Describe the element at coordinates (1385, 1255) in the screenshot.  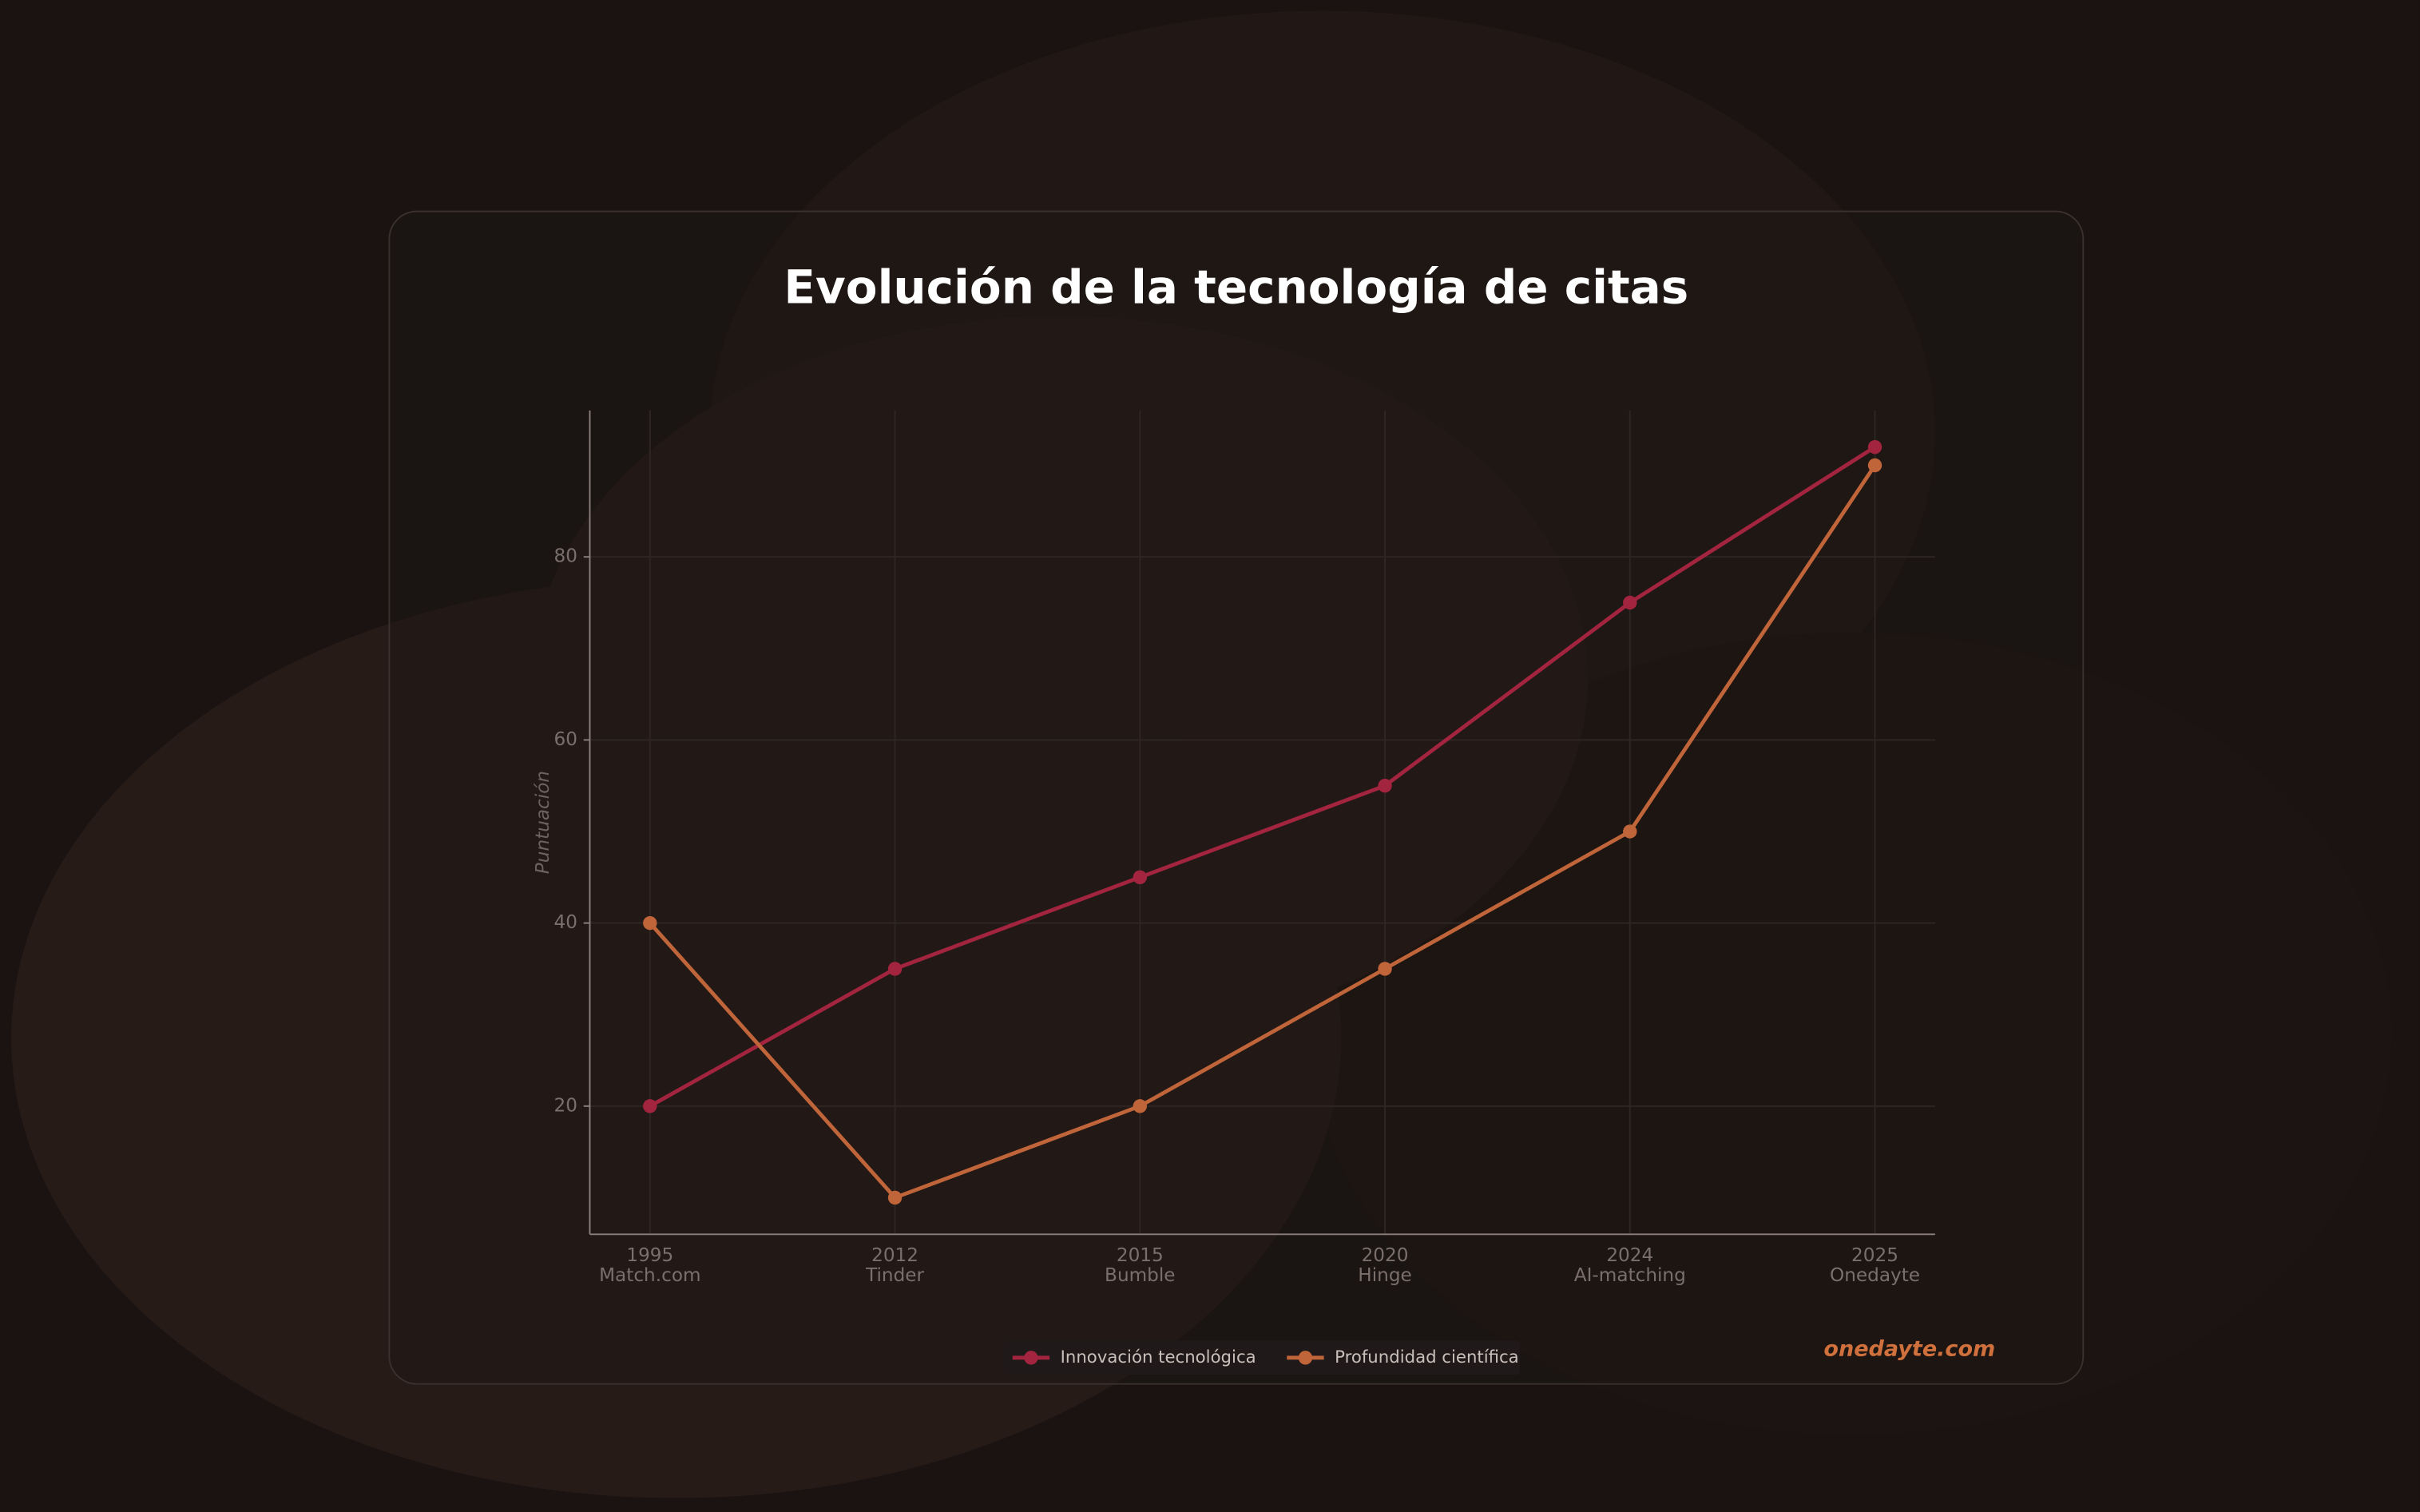
I see `x-tick-label: 2020` at that location.